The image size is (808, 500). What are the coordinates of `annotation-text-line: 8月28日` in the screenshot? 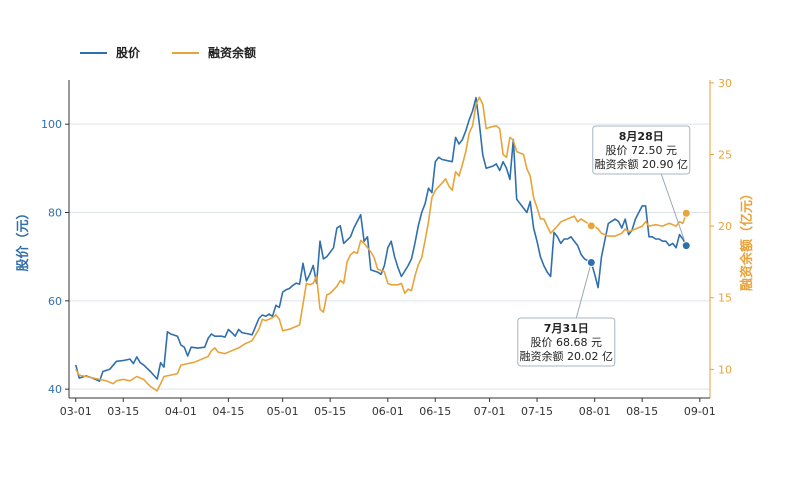 It's located at (641, 136).